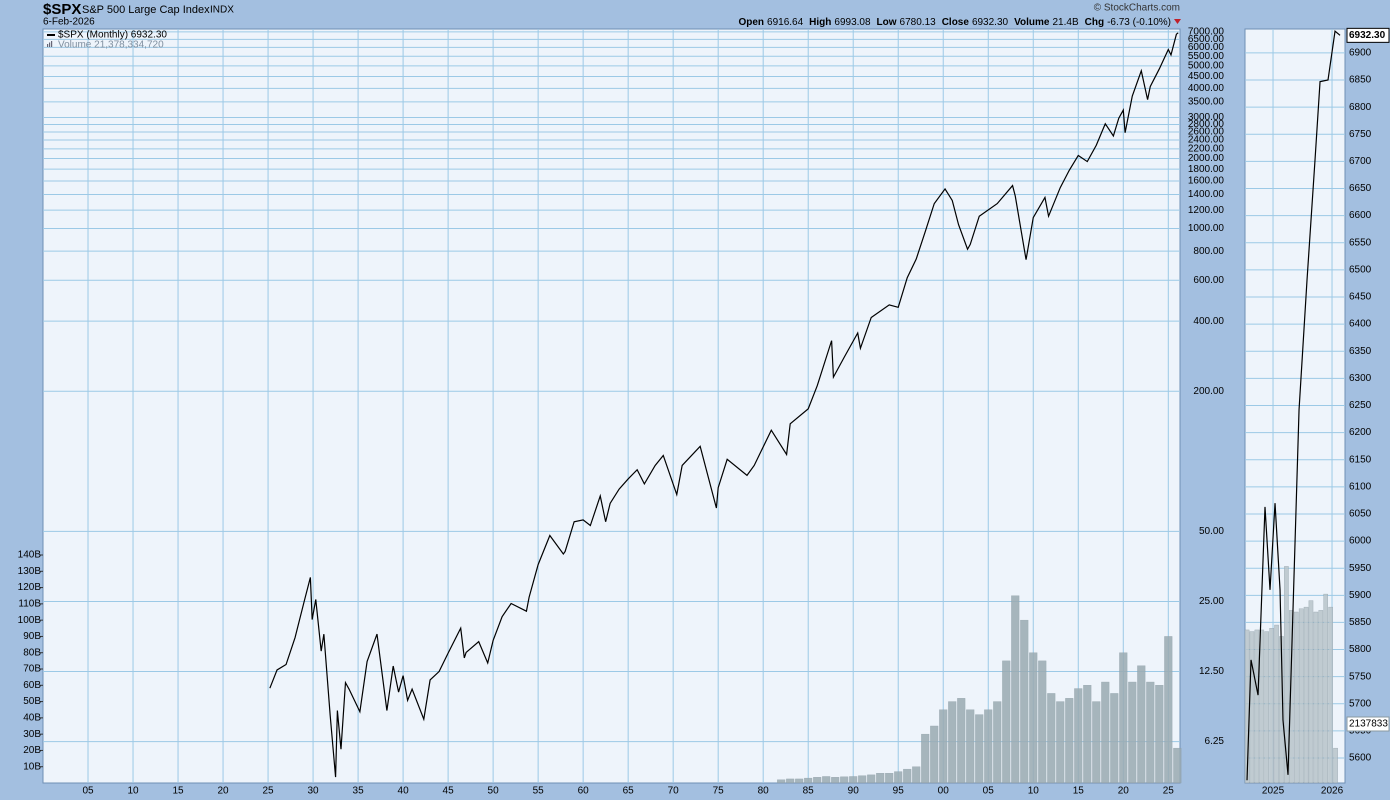  I want to click on price-line, so click(1293, 405).